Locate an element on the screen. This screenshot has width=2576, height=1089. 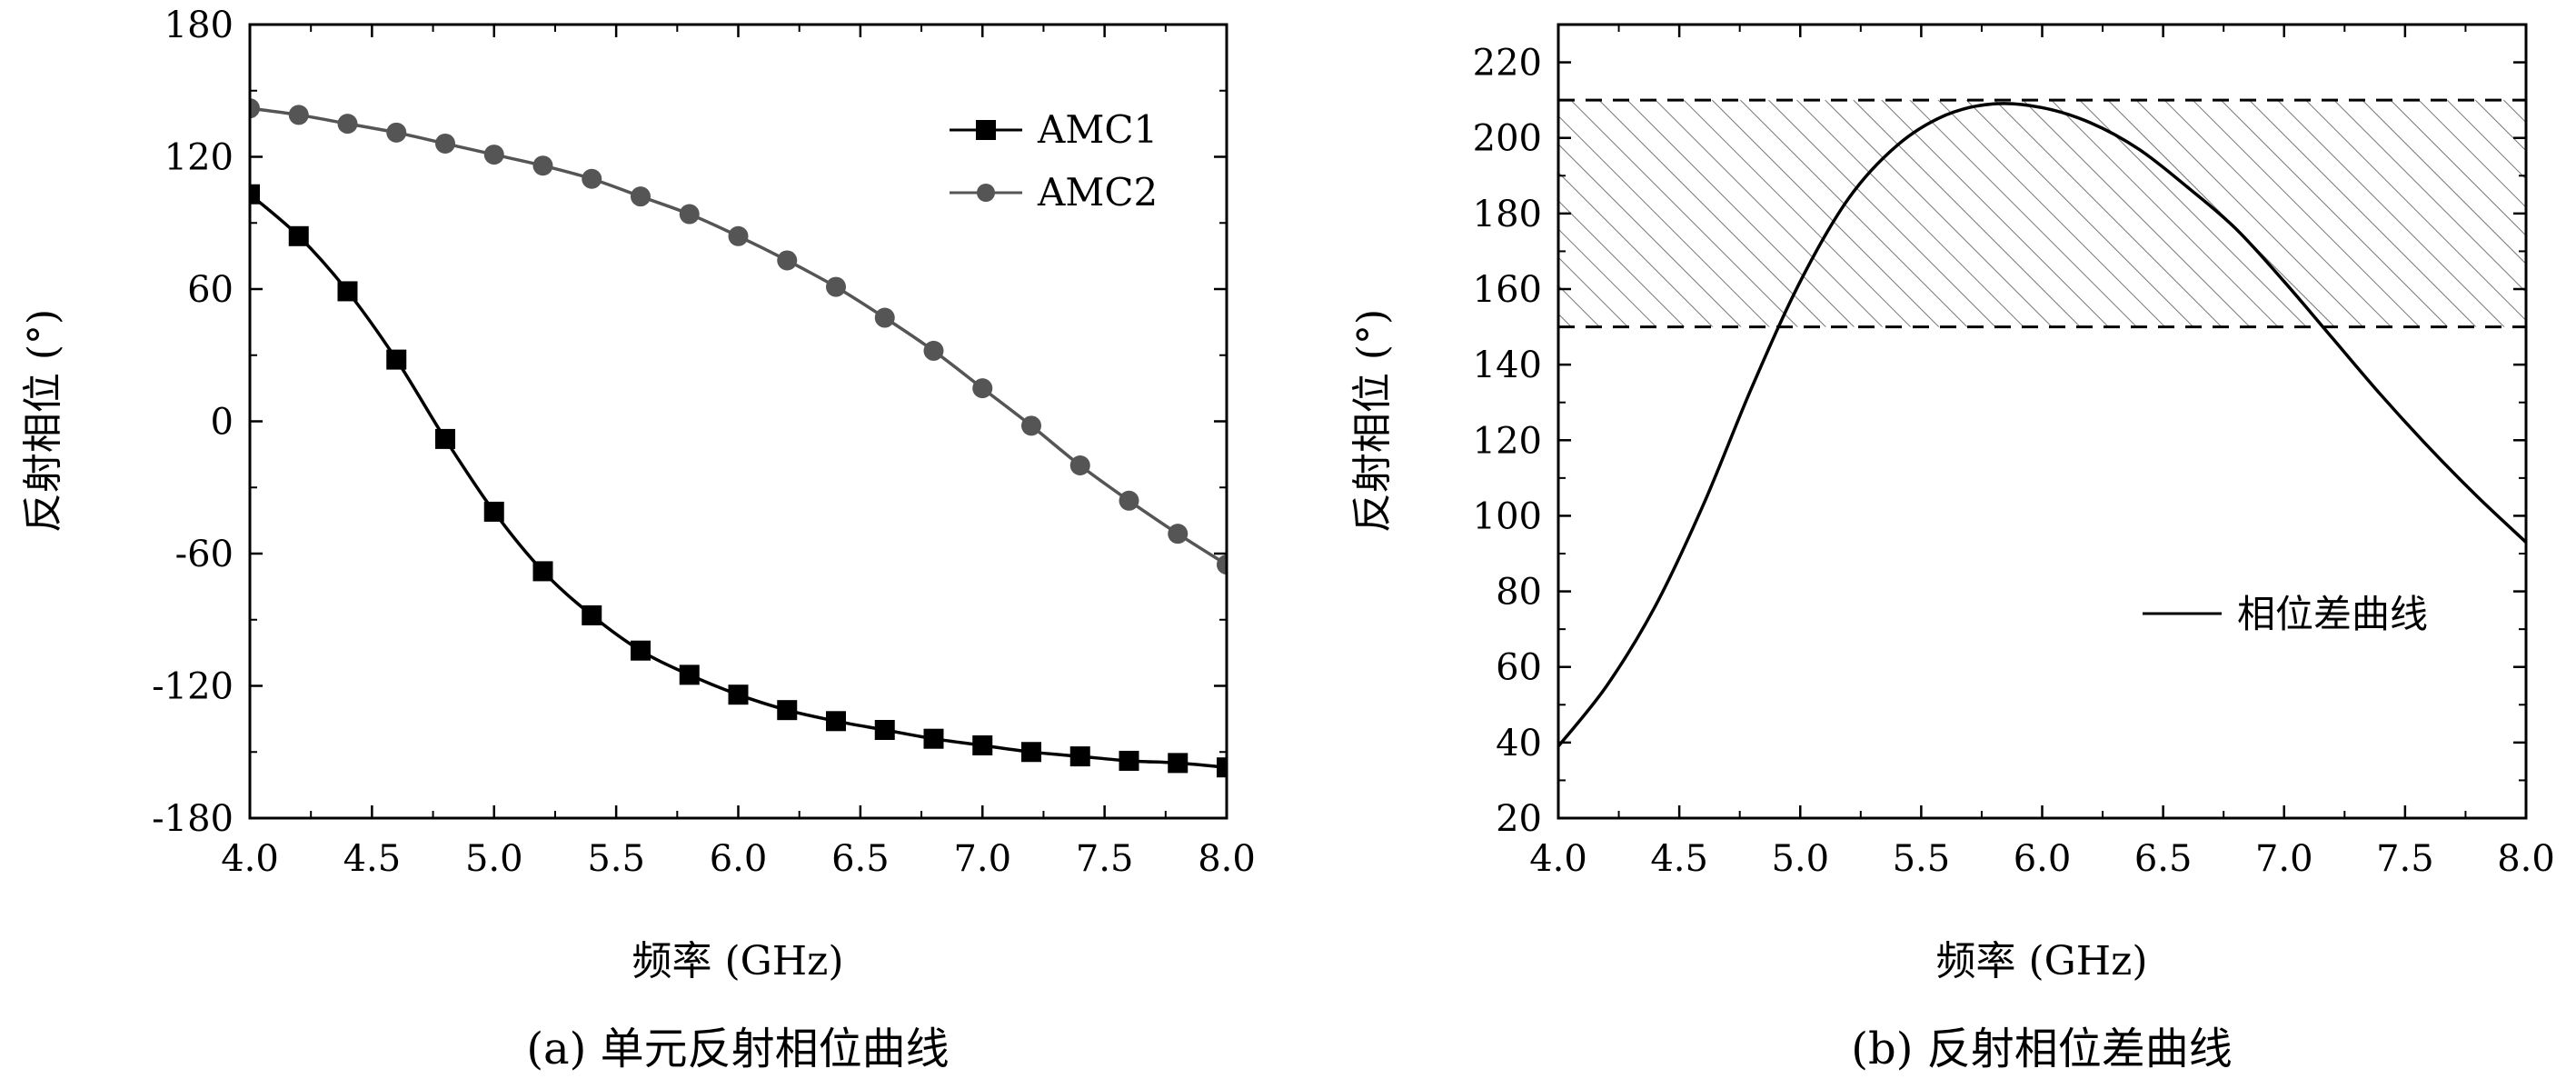
a-caption: (a) 单元反射相位曲线 is located at coordinates (738, 1049).